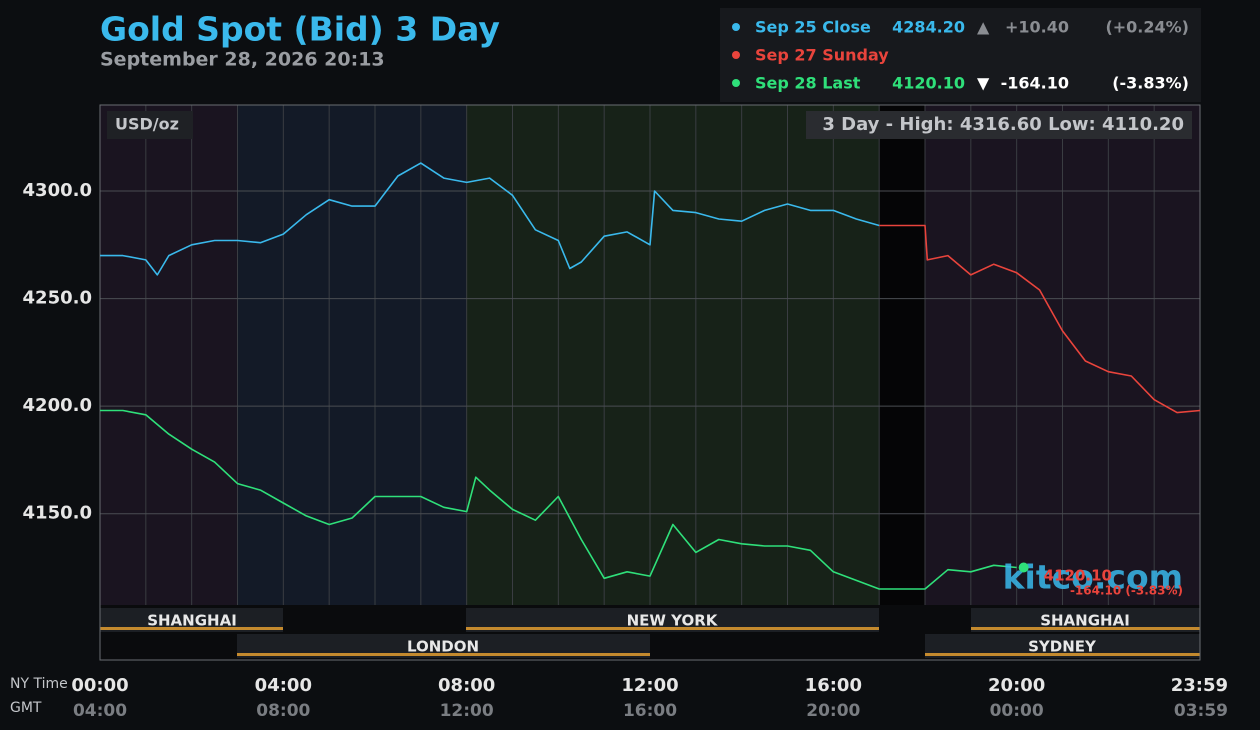 Image resolution: width=1260 pixels, height=730 pixels. I want to click on last-change-label: -164.10 (-3.83%), so click(1126, 591).